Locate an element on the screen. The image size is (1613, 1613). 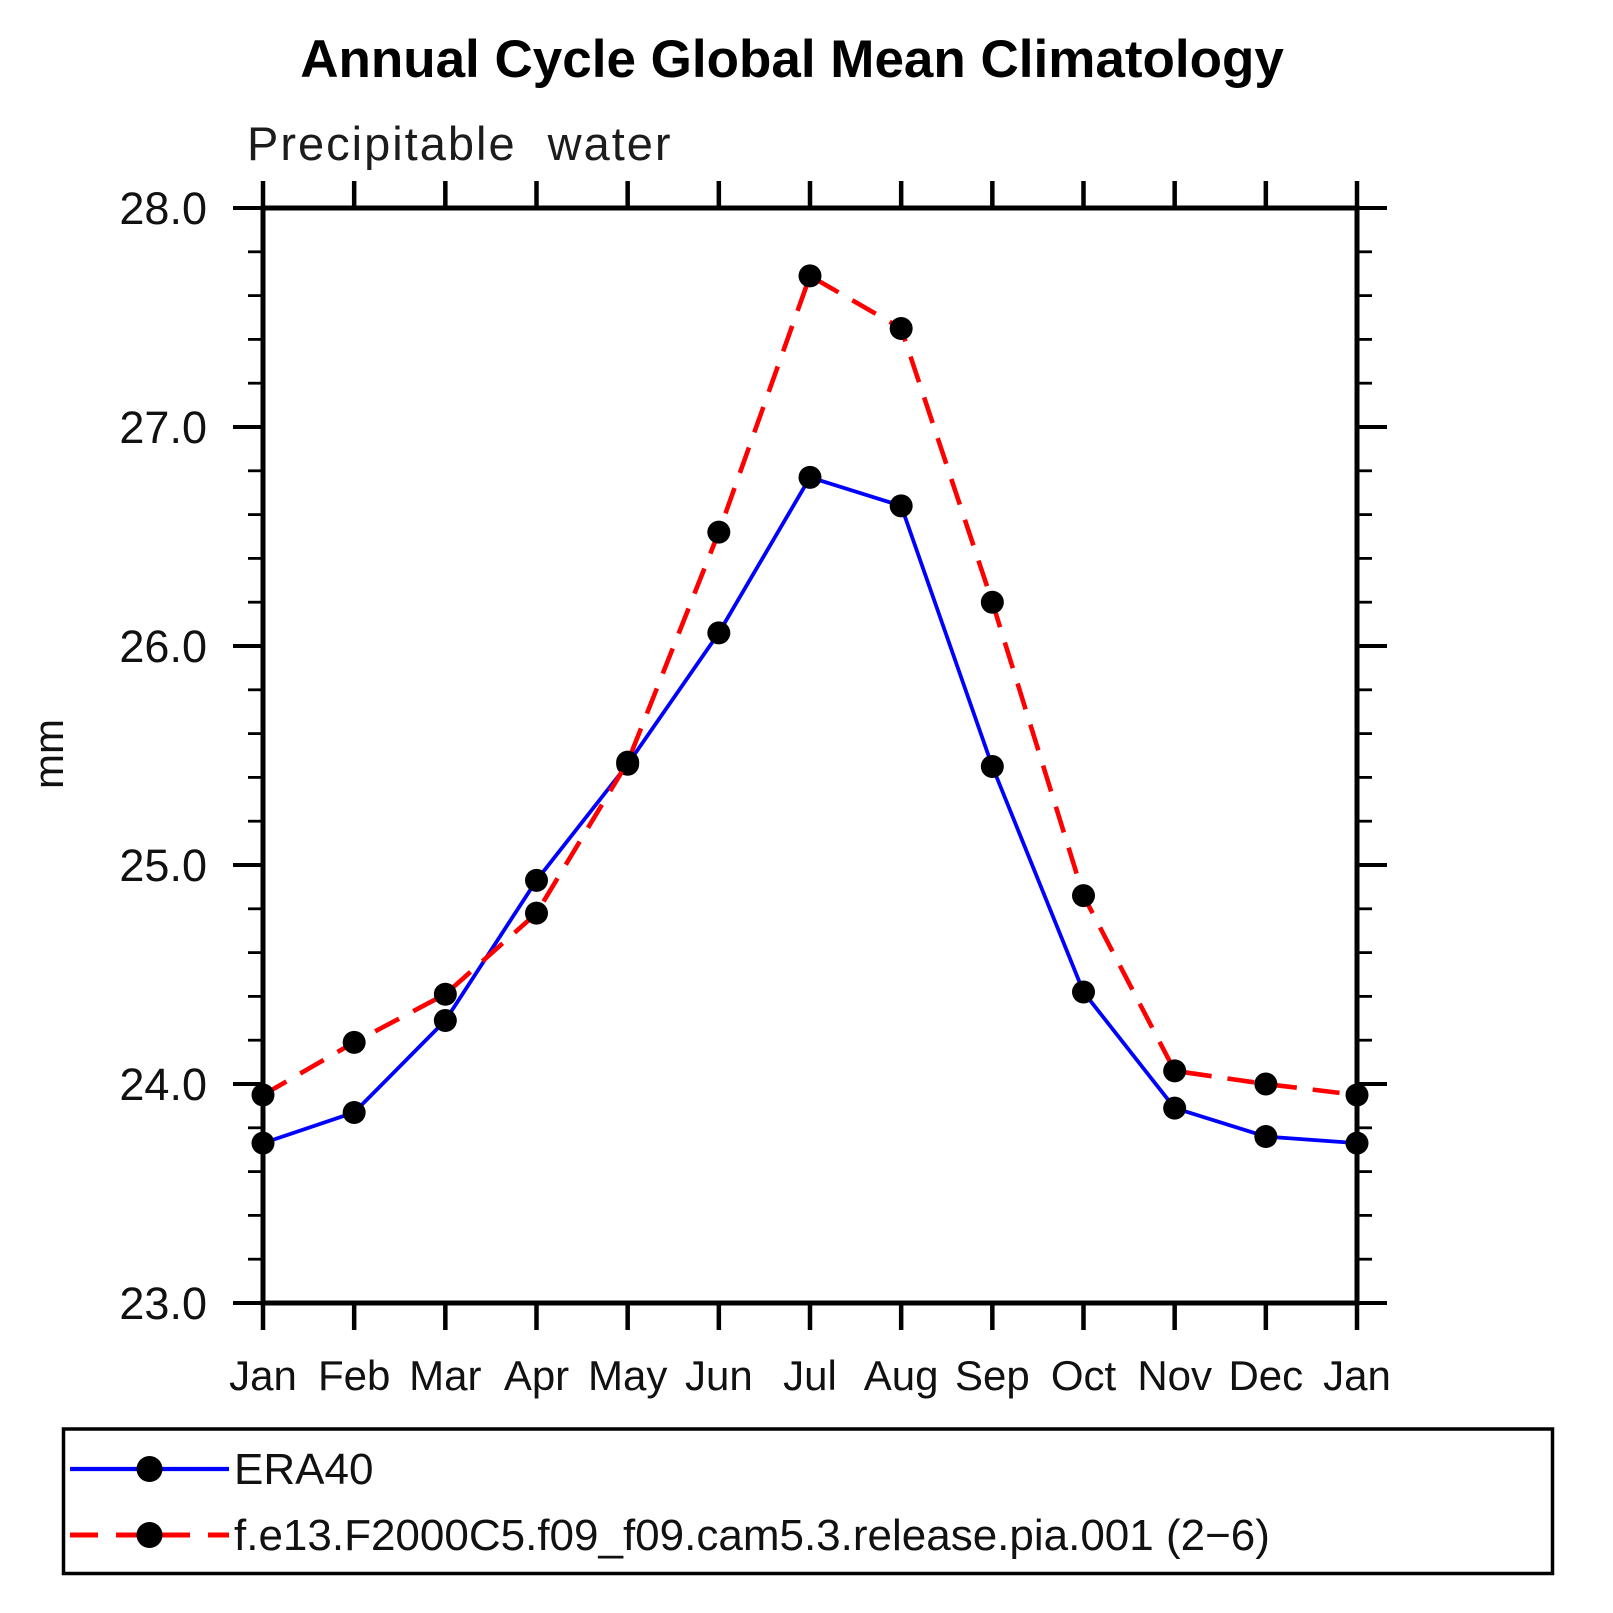
x-axis-month-label: Oct is located at coordinates (1084, 1375).